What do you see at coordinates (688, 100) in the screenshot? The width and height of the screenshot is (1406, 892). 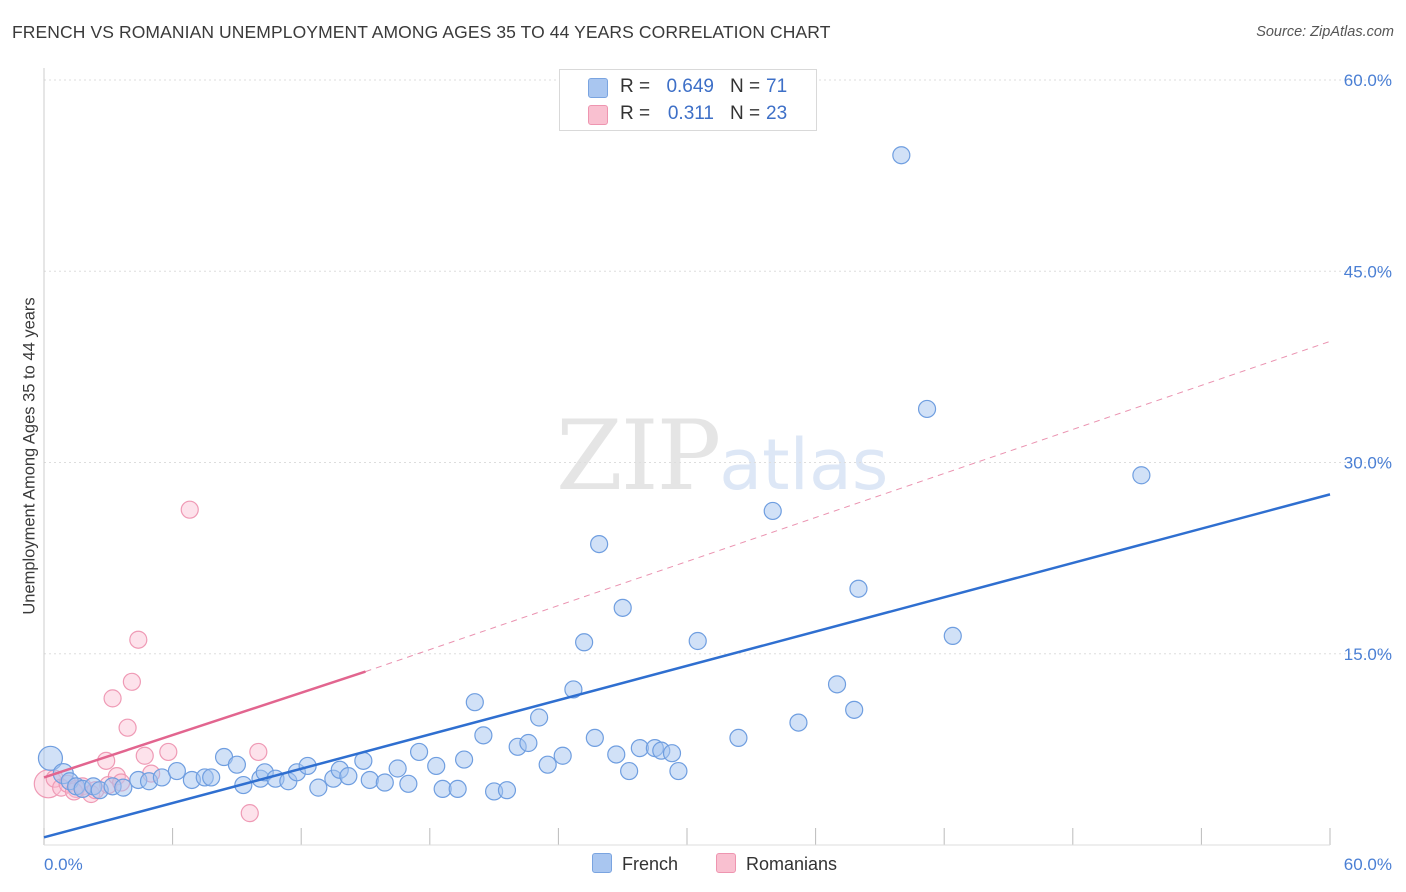 I see `legend: R = 0.649 N = 71 R = 0.311 N = 23` at bounding box center [688, 100].